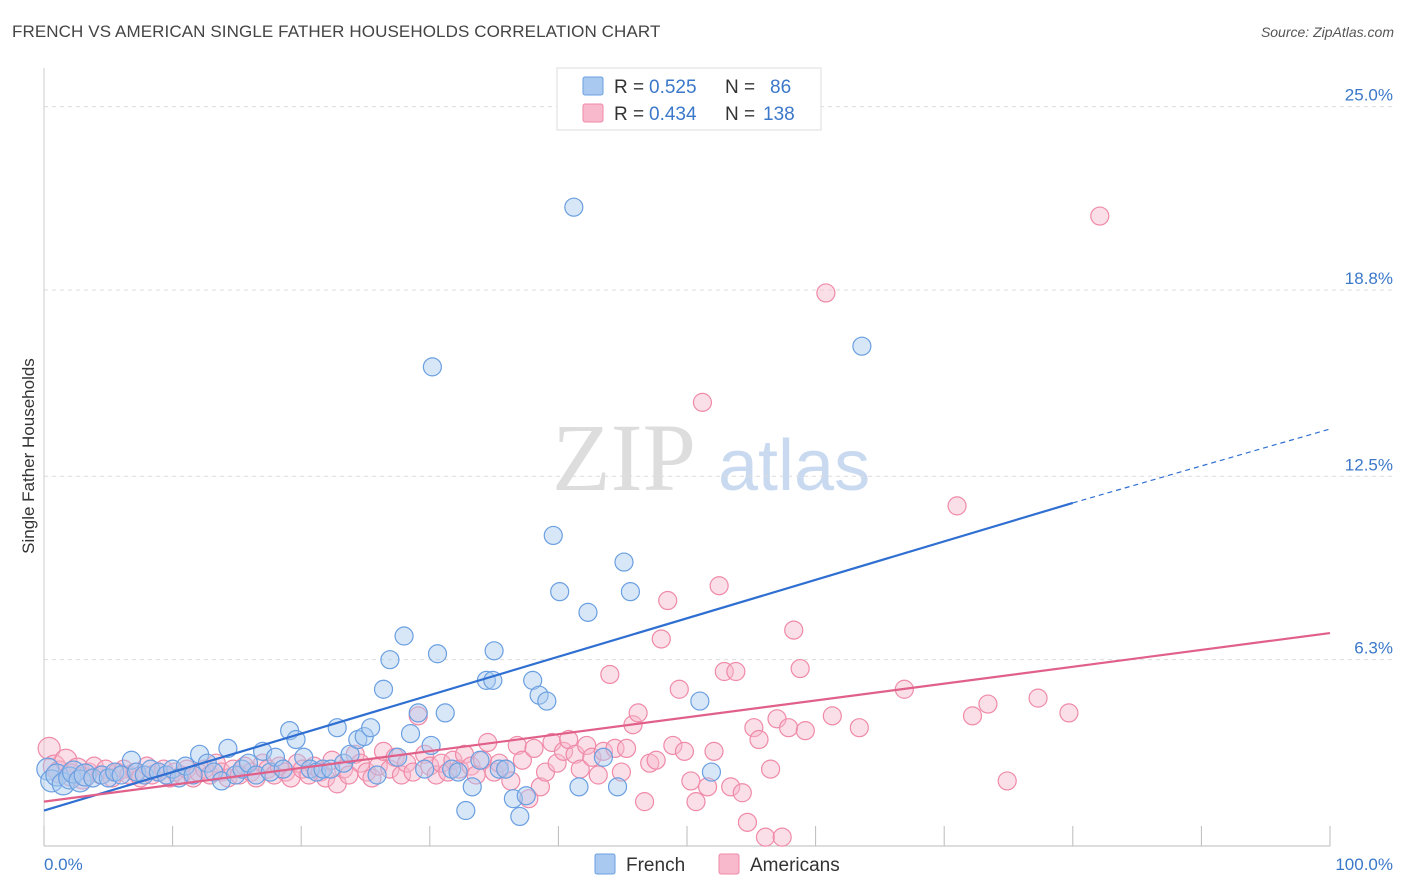 The height and width of the screenshot is (892, 1406). Describe the element at coordinates (689, 99) in the screenshot. I see `stats-legend: R = 0.525 N = 86 R = 0.434 N = 138` at that location.